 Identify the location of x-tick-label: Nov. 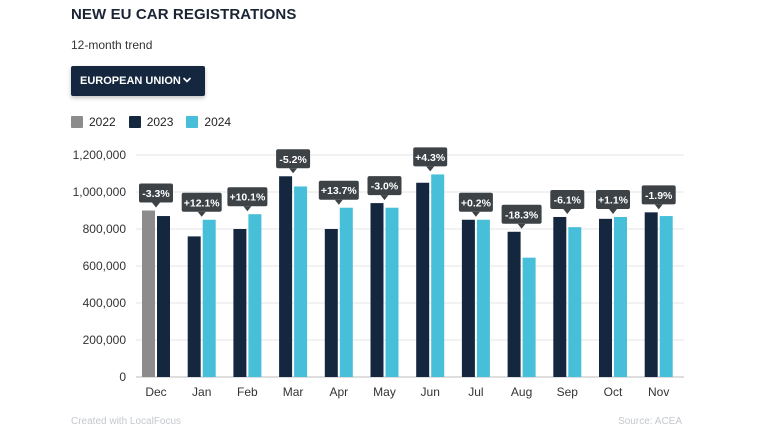
(658, 392).